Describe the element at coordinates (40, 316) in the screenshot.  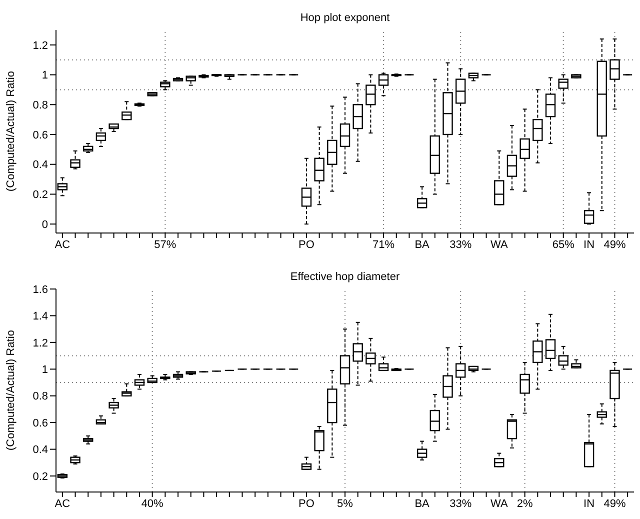
I see `y-tick-label: 1.4` at that location.